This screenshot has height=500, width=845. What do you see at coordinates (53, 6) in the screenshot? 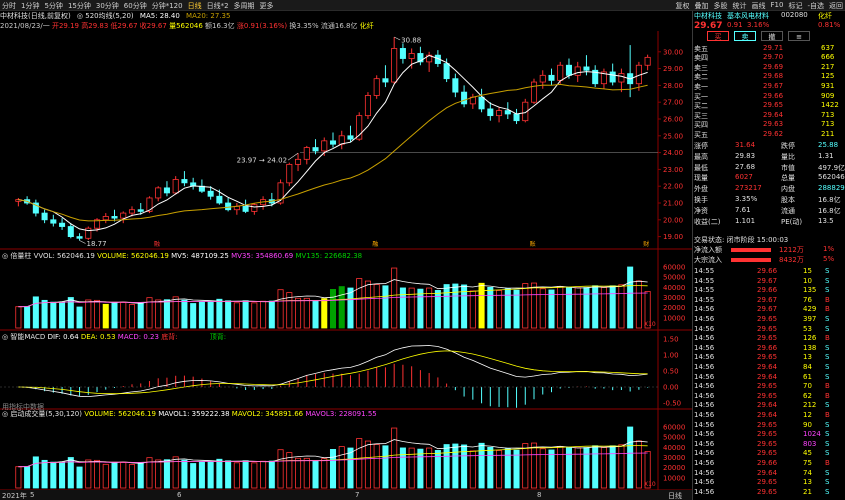
I see `period-tab-2: 5分钟` at bounding box center [53, 6].